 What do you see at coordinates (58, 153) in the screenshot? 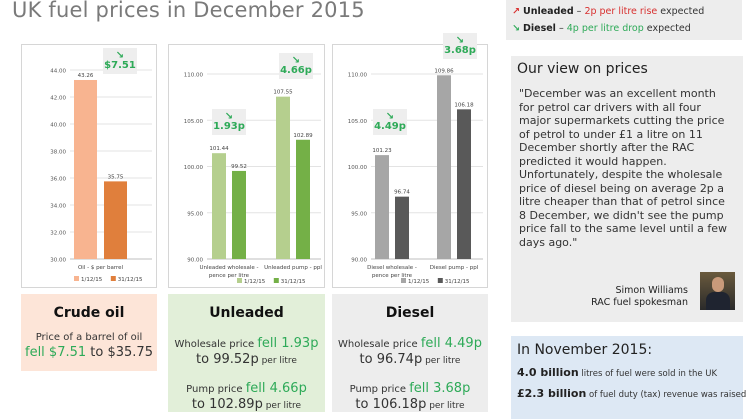
I see `y-tick-label: 38.00` at bounding box center [58, 153].